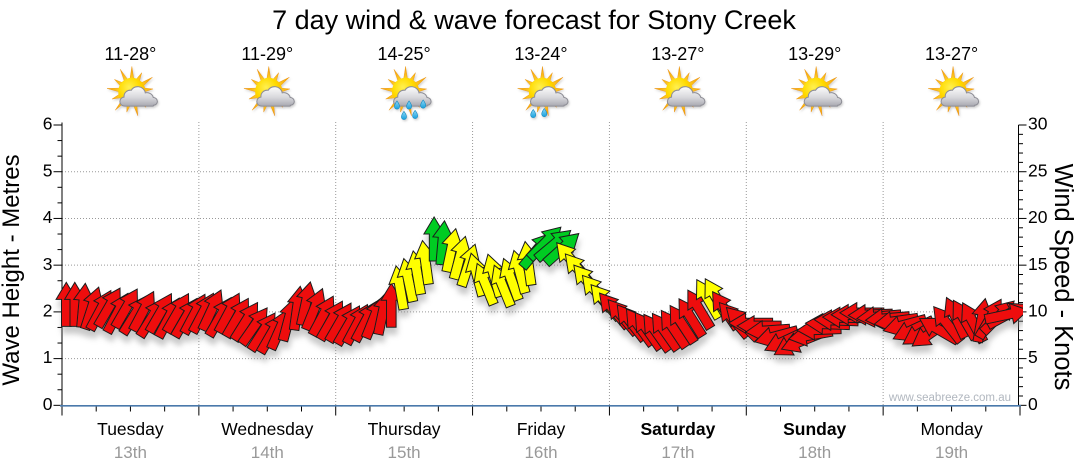 This screenshot has height=475, width=1080. Describe the element at coordinates (48, 357) in the screenshot. I see `svg-text: 1` at that location.